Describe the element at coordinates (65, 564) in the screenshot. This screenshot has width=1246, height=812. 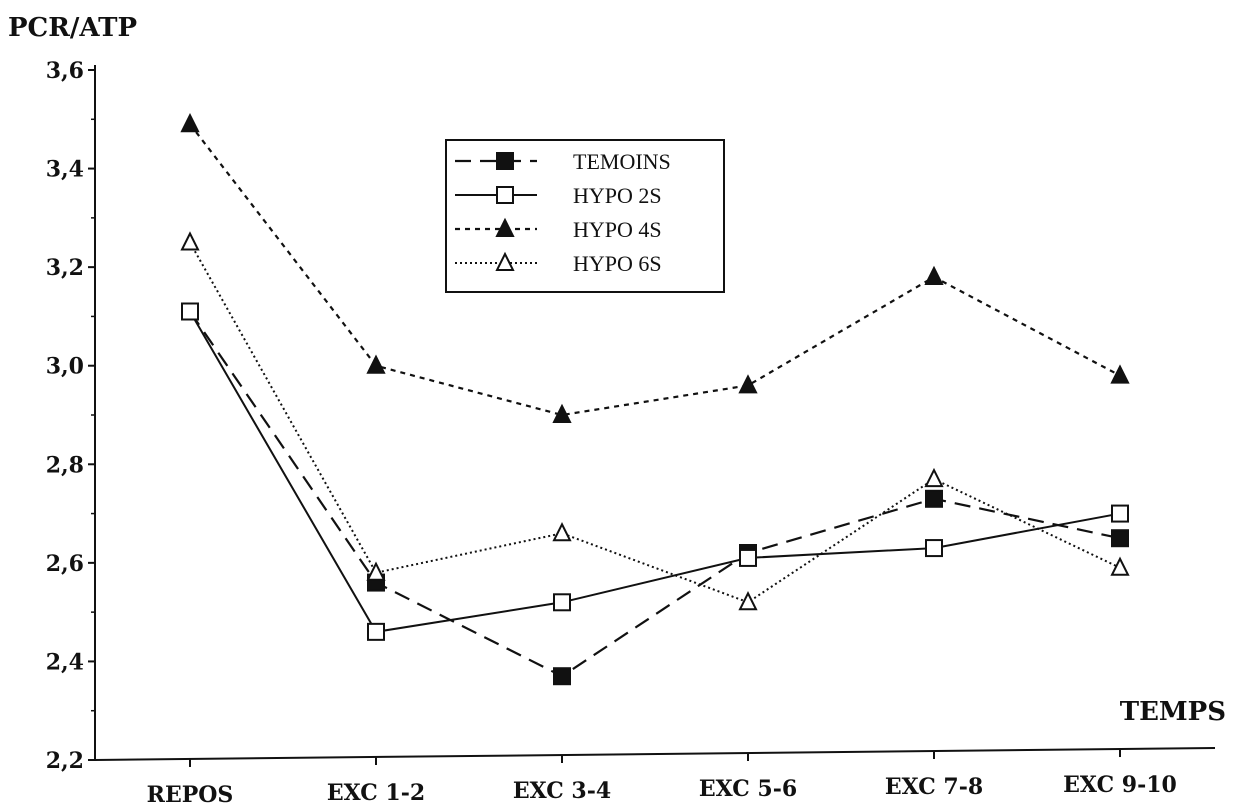
I see `y-tick-label: 2,6` at that location.